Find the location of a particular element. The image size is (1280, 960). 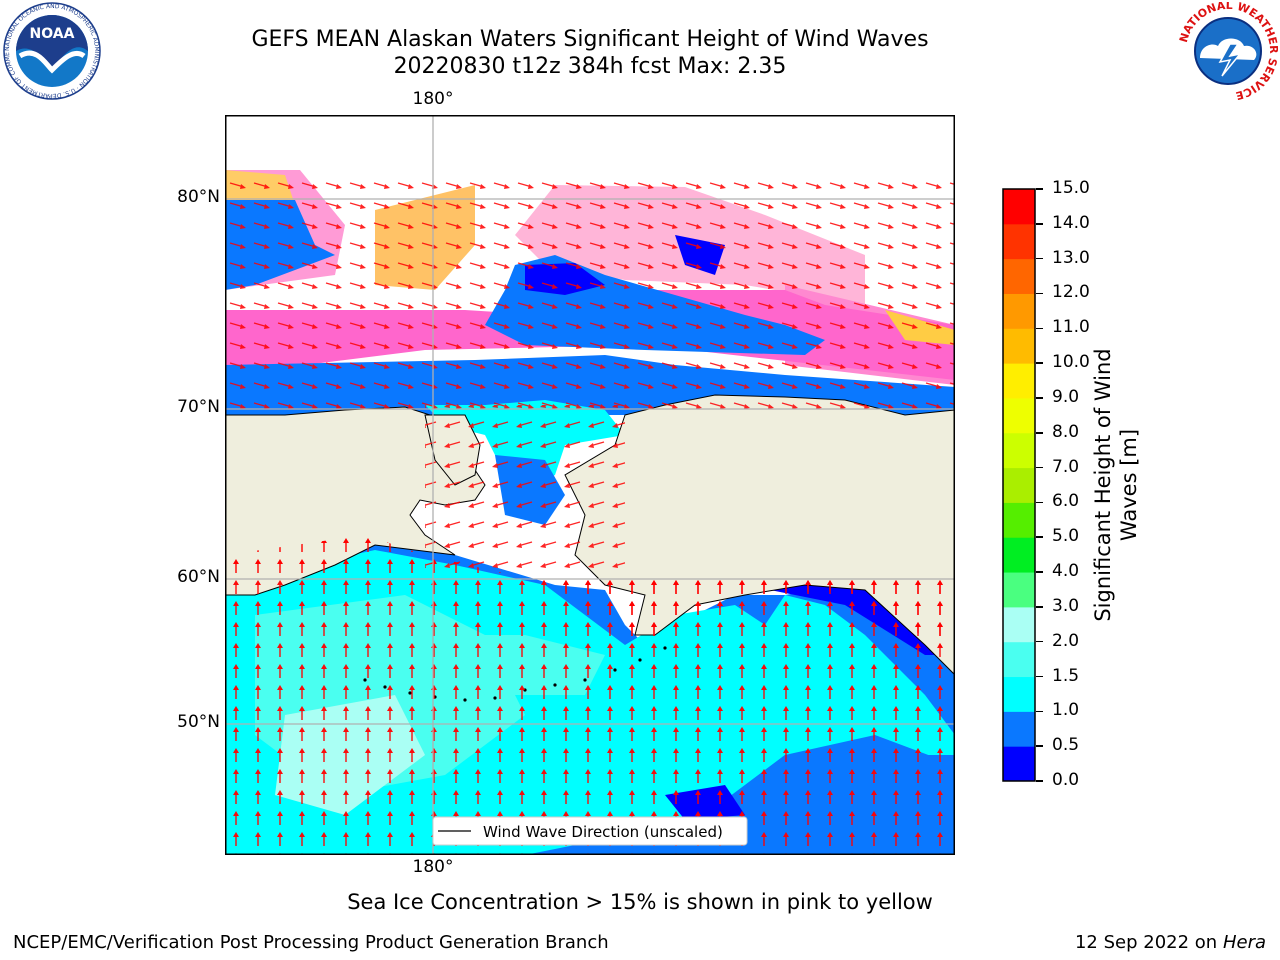

footer-machine: Hera is located at coordinates (1244, 942).